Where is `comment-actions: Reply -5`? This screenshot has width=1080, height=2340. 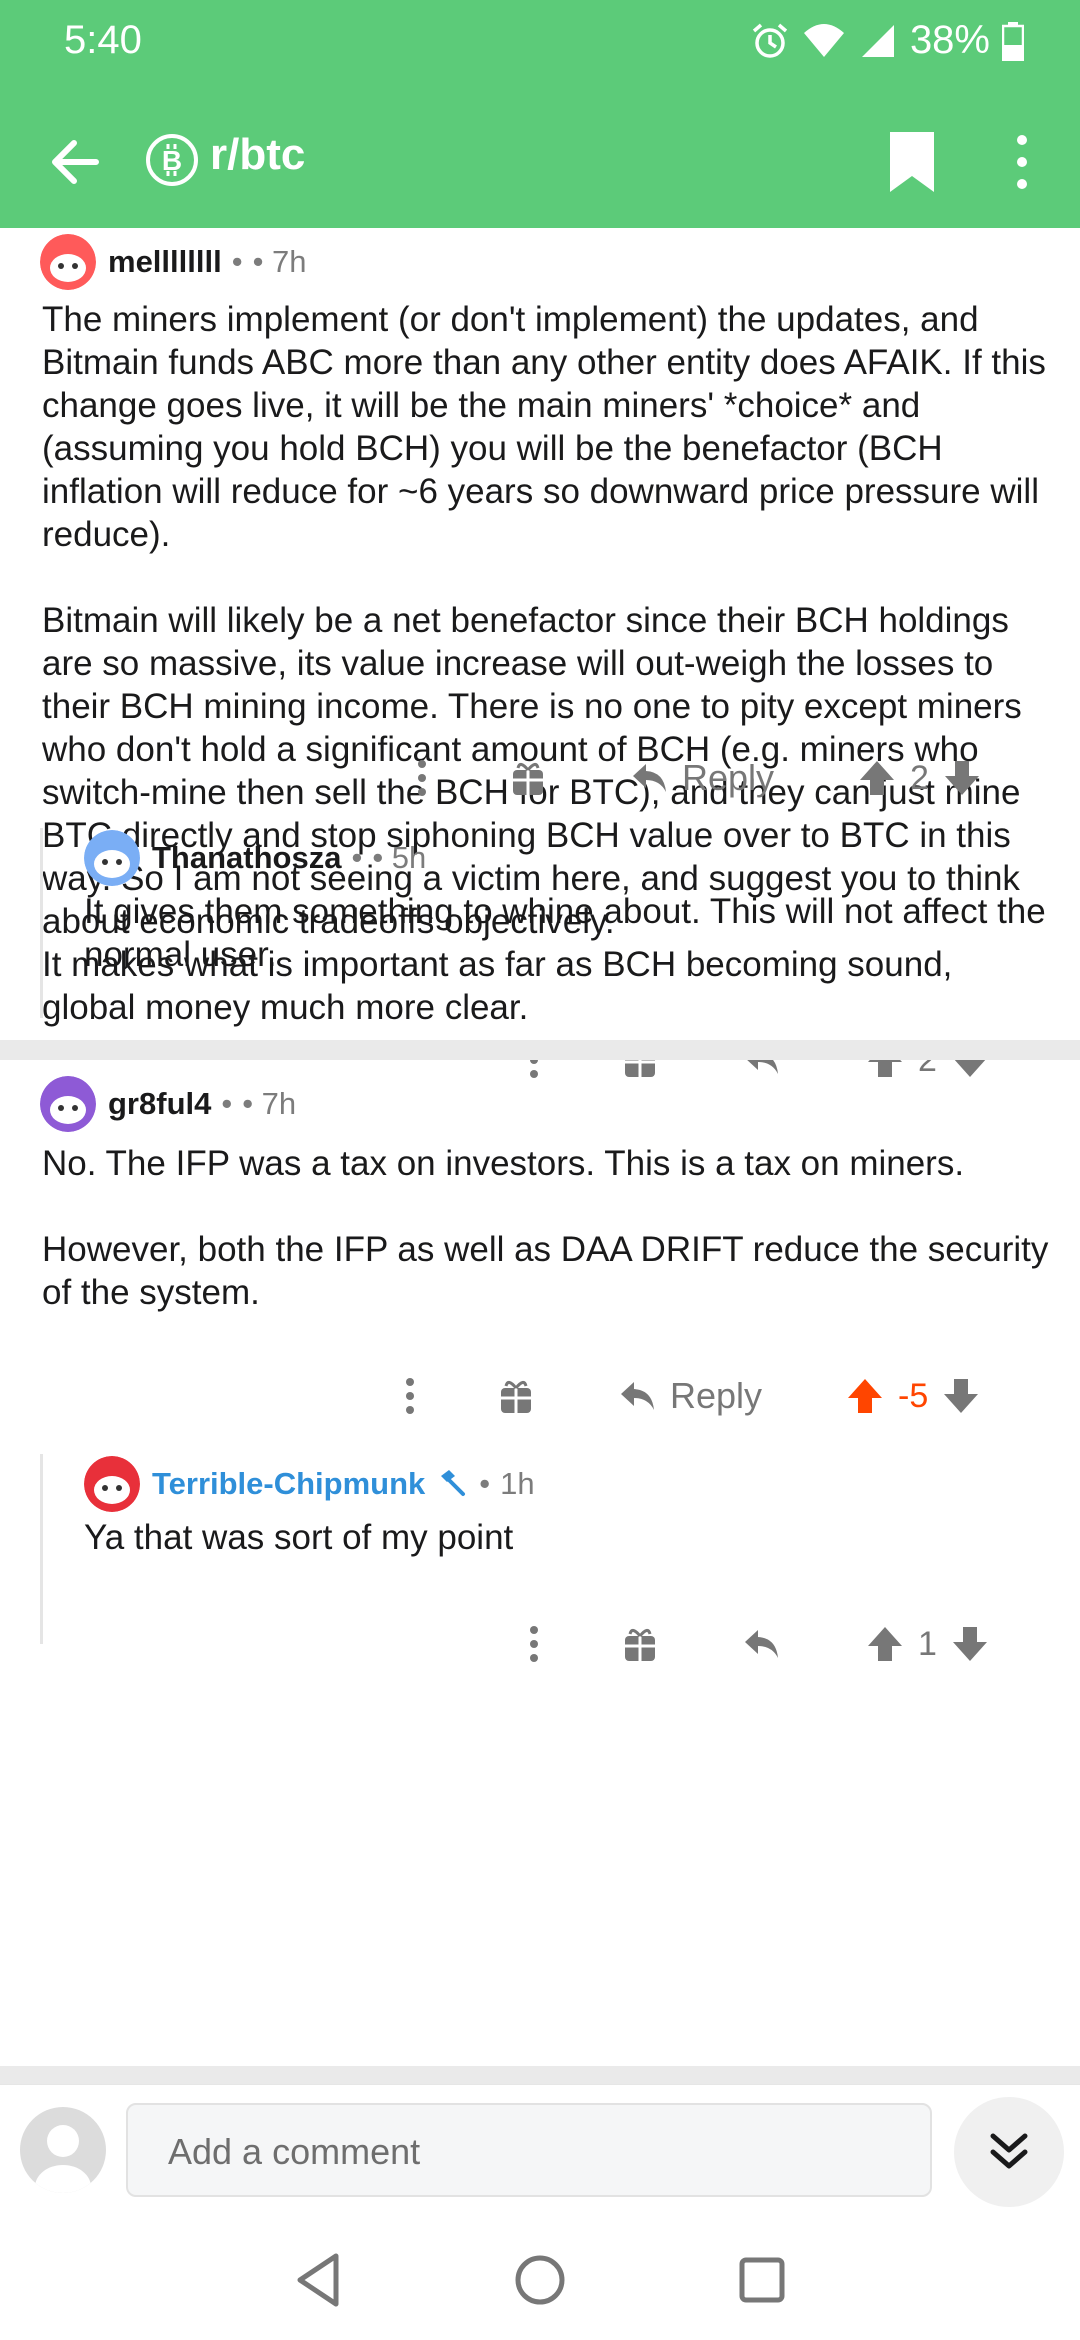 comment-actions: Reply -5 is located at coordinates (686, 1396).